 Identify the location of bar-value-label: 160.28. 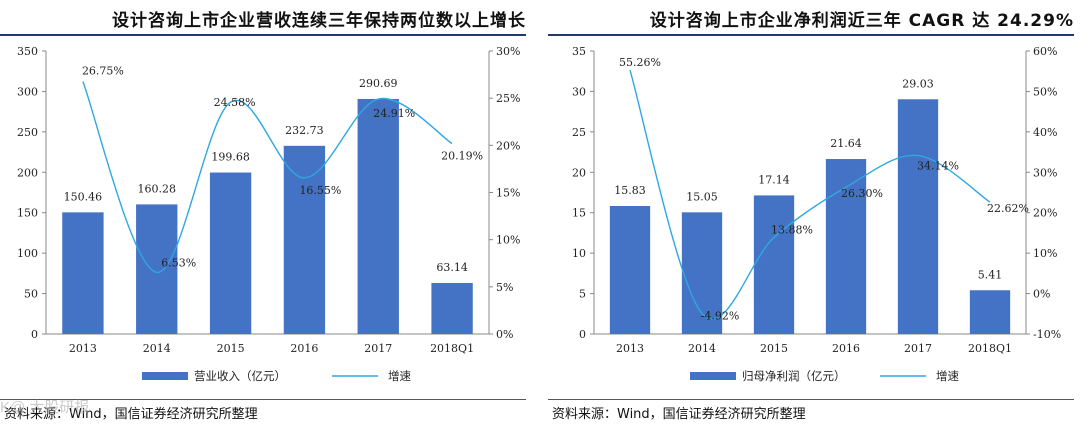
(157, 188).